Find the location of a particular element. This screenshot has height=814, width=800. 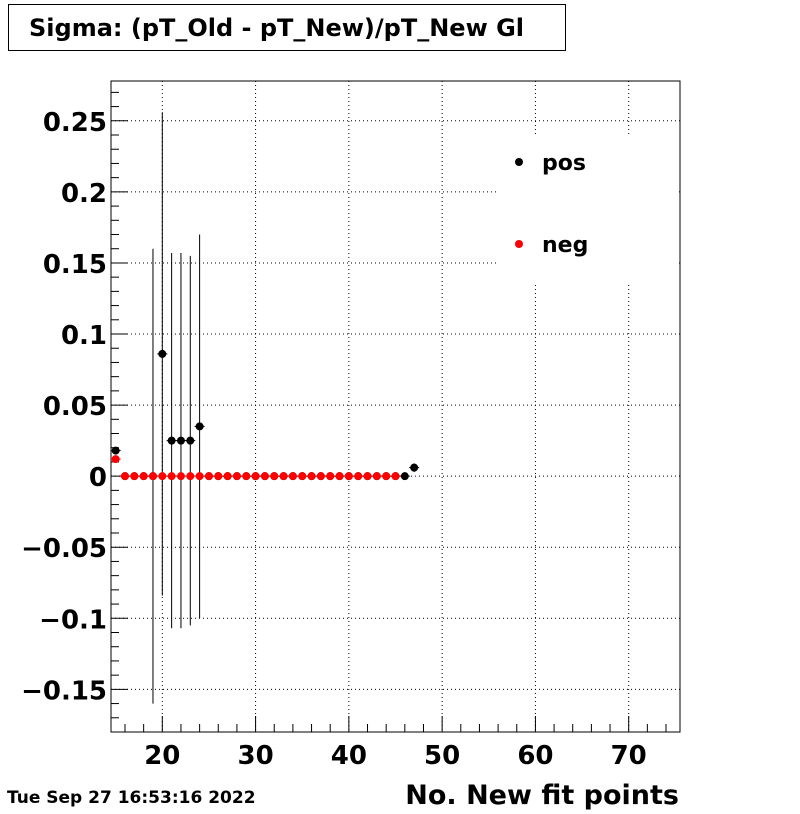

y-tick-label: −0.05 is located at coordinates (64, 549).